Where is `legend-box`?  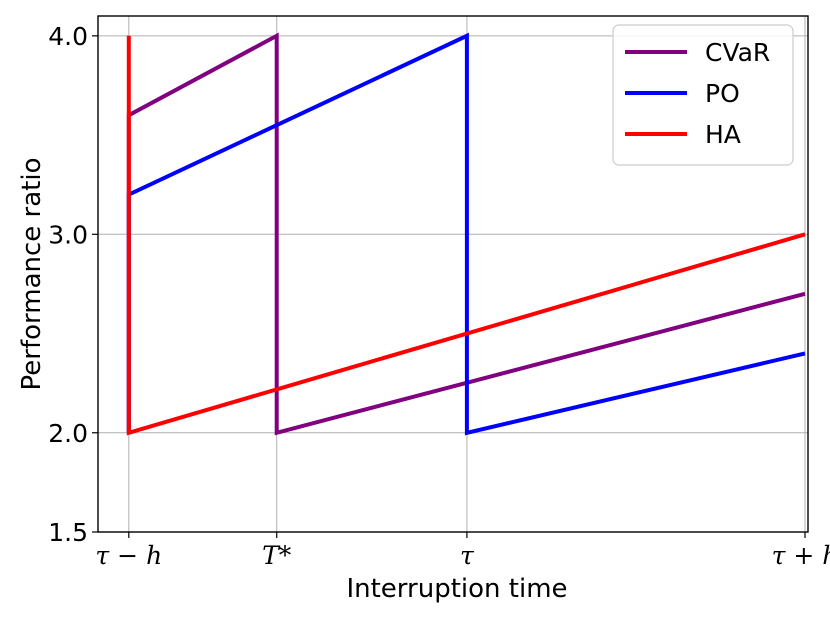
legend-box is located at coordinates (703, 95).